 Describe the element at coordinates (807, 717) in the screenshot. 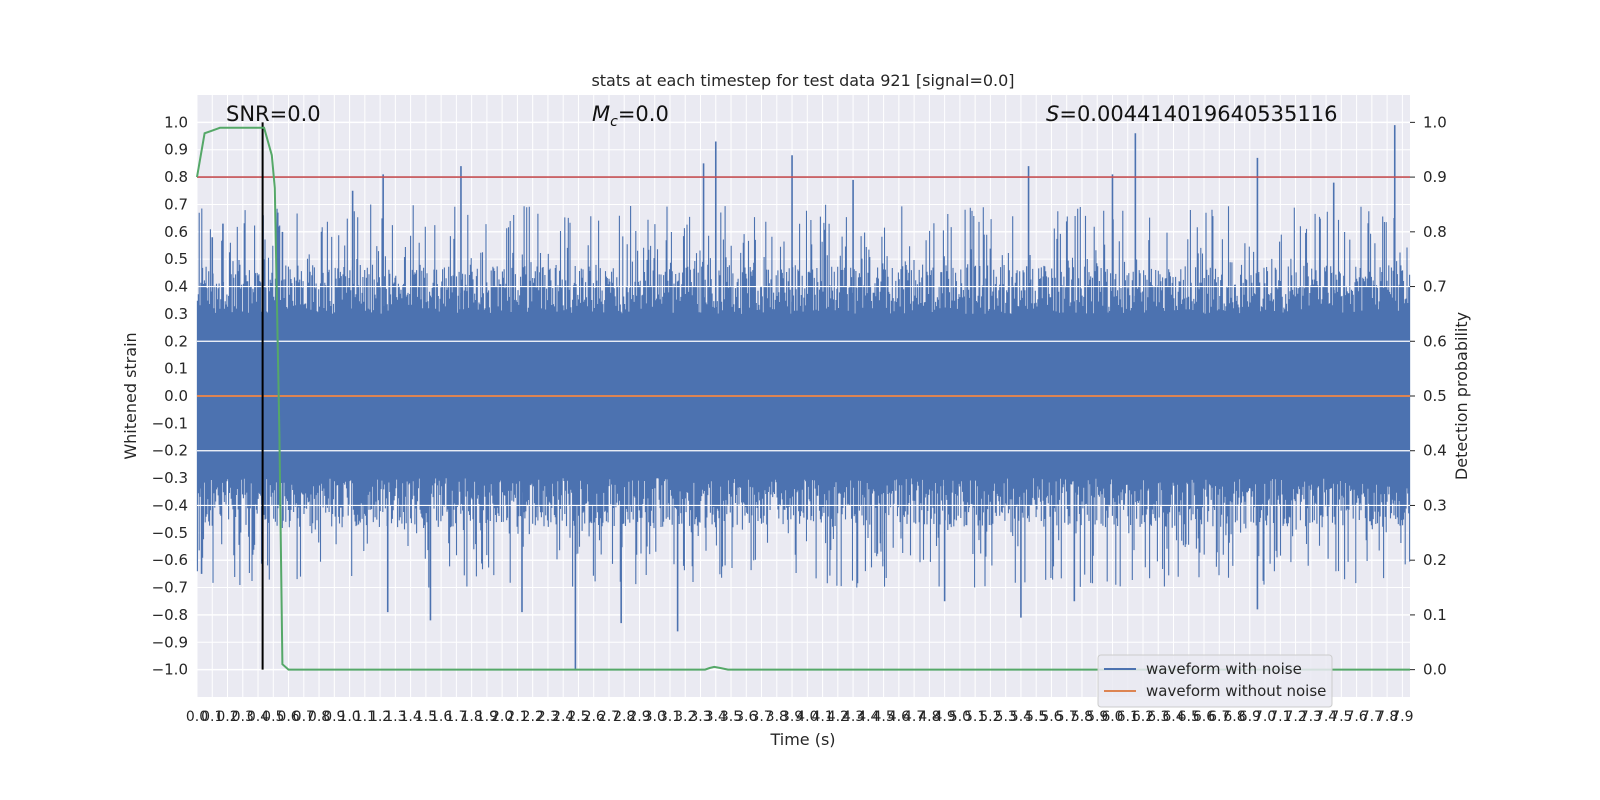

I see `x-tick-label: 4.0` at that location.